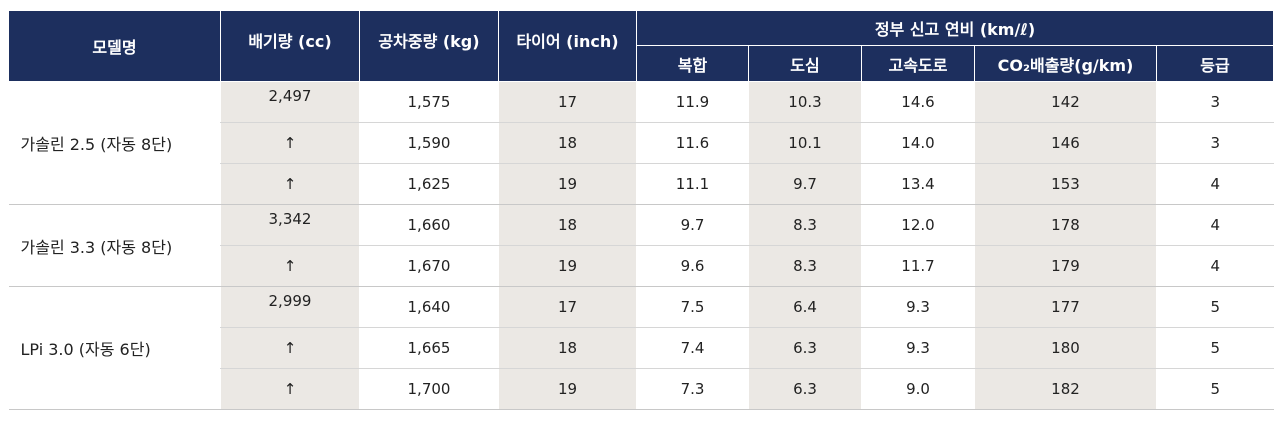 The height and width of the screenshot is (425, 1280). I want to click on cell-combined: 11.1, so click(692, 184).